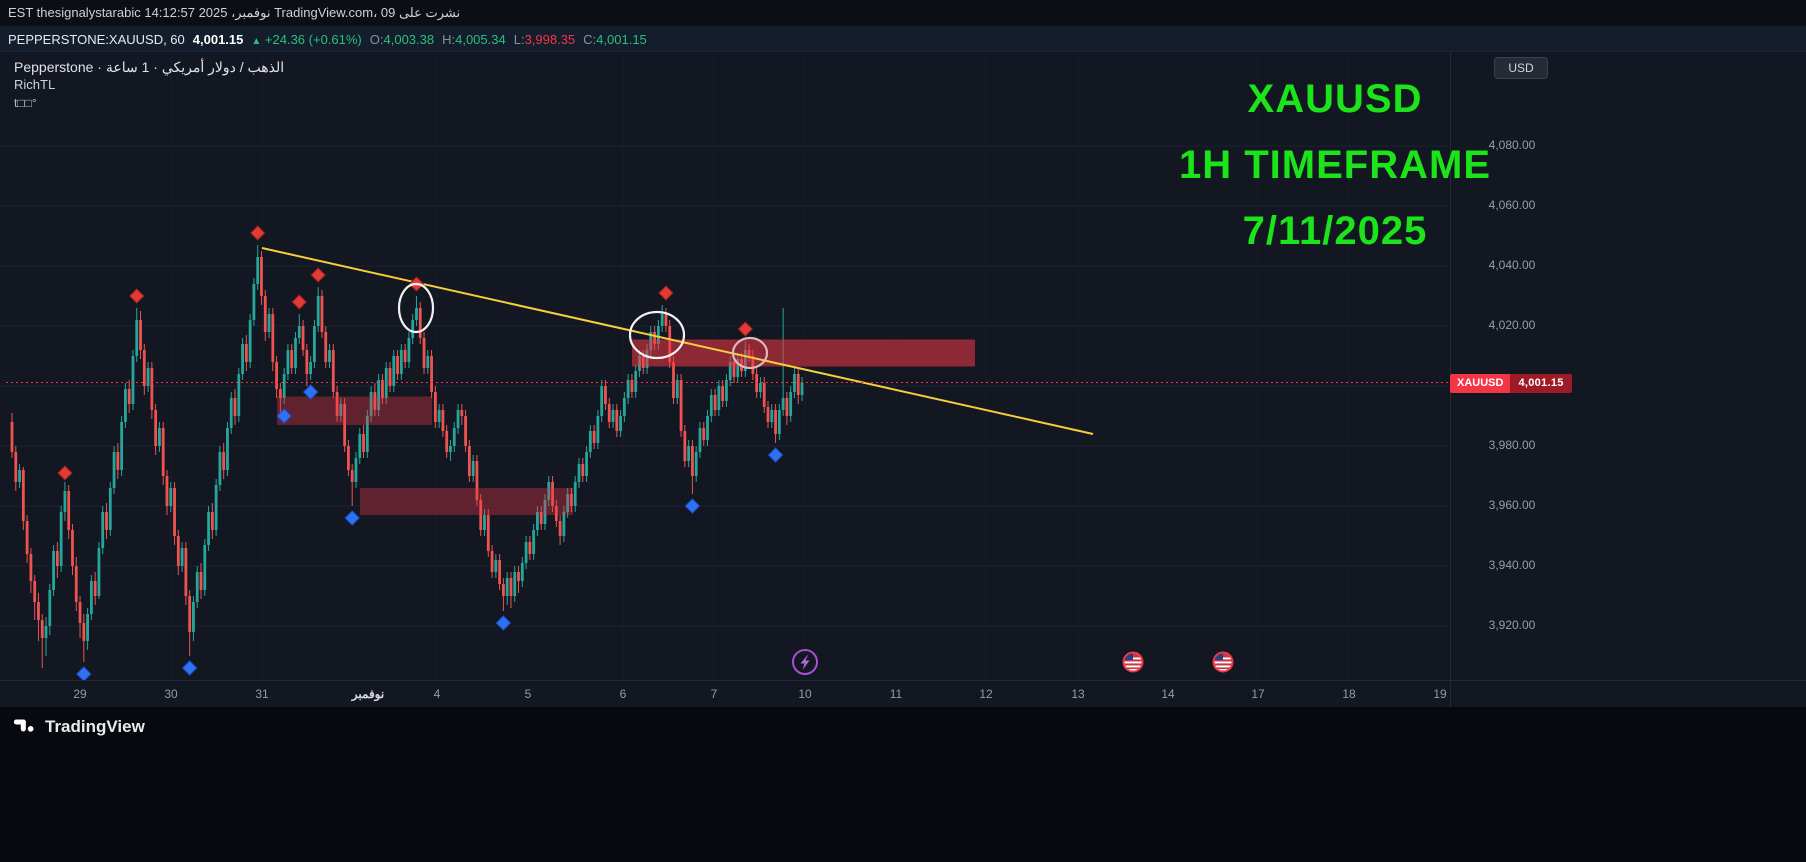 The width and height of the screenshot is (1806, 862). What do you see at coordinates (1349, 694) in the screenshot?
I see `time-tick-label: 18` at bounding box center [1349, 694].